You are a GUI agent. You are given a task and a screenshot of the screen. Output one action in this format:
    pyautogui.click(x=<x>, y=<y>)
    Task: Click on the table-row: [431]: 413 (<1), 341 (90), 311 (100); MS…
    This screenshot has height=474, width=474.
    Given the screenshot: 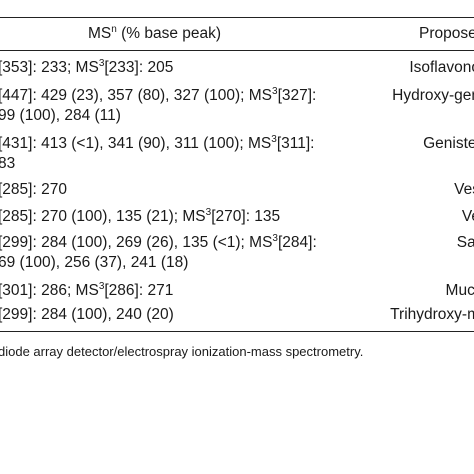 What is the action you would take?
    pyautogui.click(x=237, y=144)
    